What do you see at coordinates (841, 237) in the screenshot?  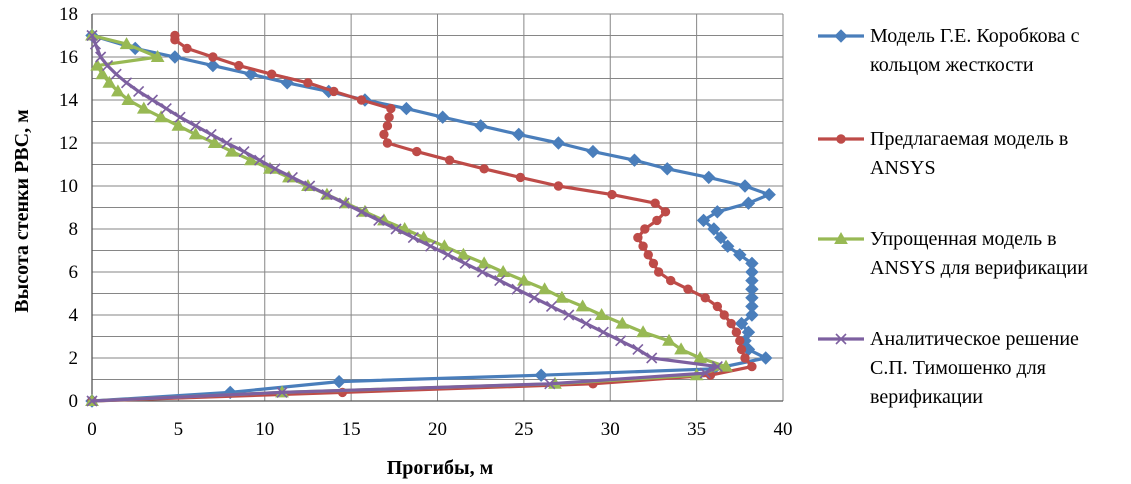 I see `legend-triangle-marker` at bounding box center [841, 237].